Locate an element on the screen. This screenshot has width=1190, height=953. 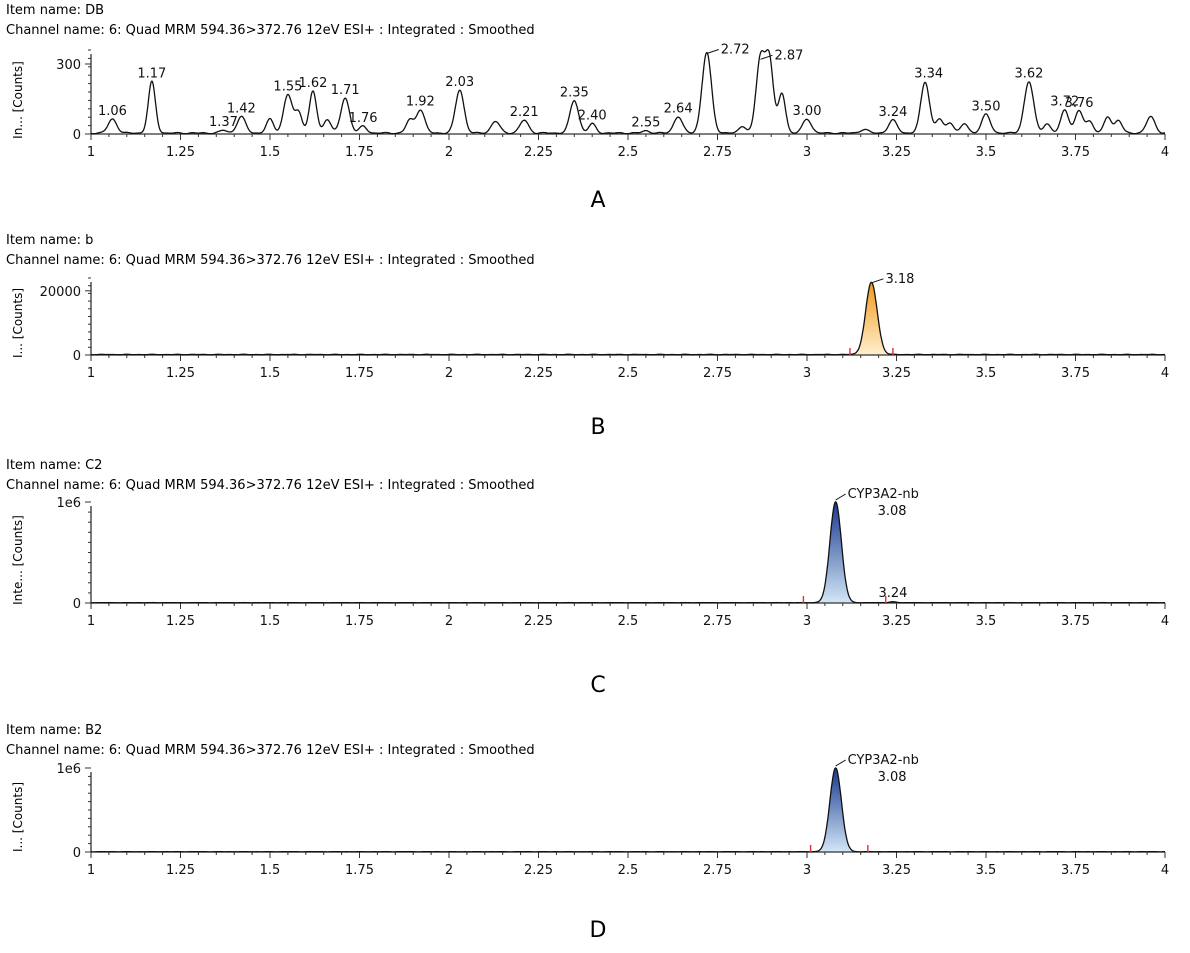
y-axis-label: In... [Counts] is located at coordinates (18, 100).